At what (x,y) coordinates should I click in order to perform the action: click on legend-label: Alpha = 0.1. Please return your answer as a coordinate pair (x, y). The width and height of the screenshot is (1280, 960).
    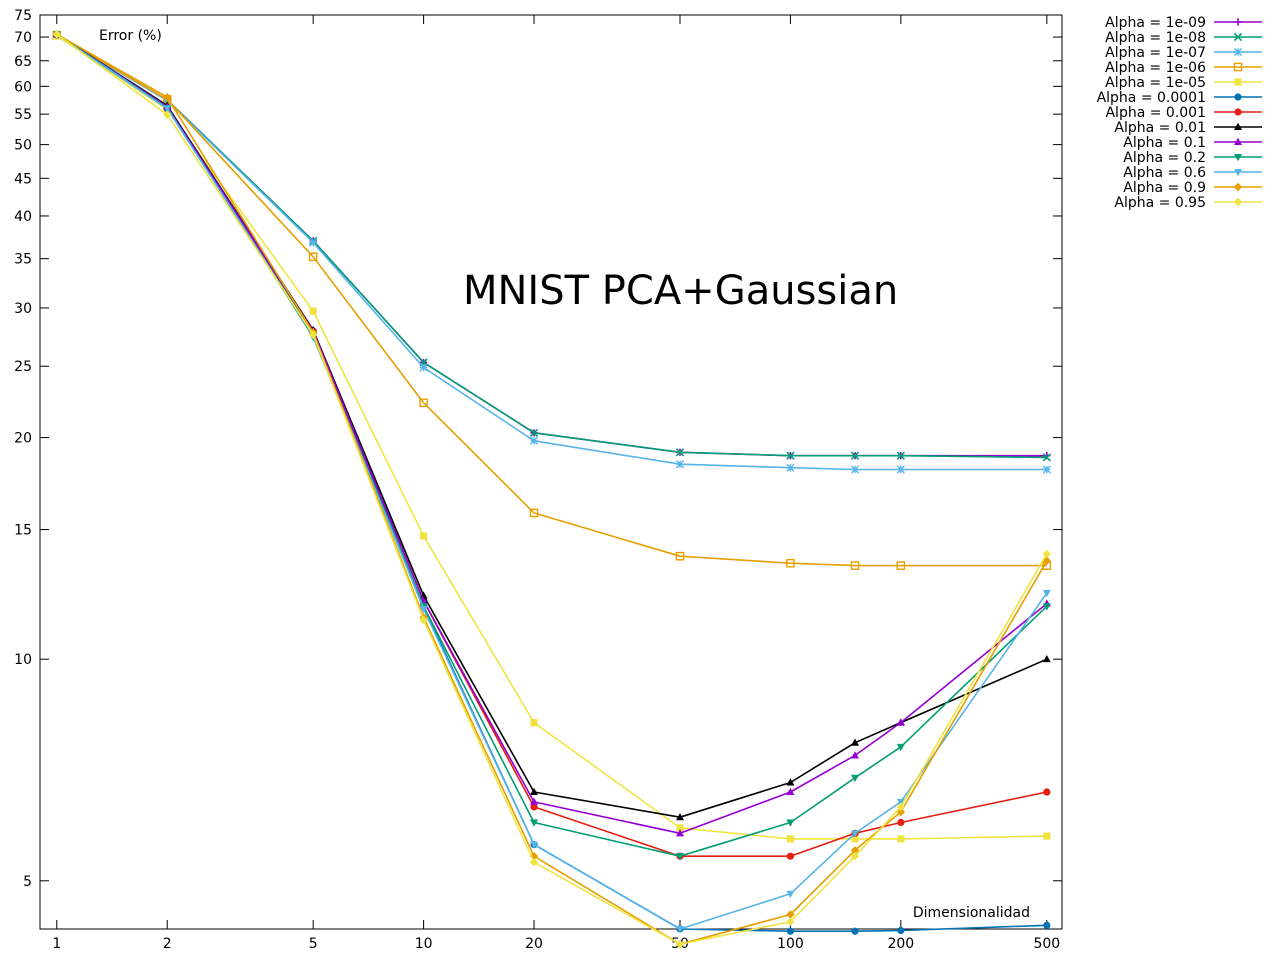
    Looking at the image, I should click on (1164, 143).